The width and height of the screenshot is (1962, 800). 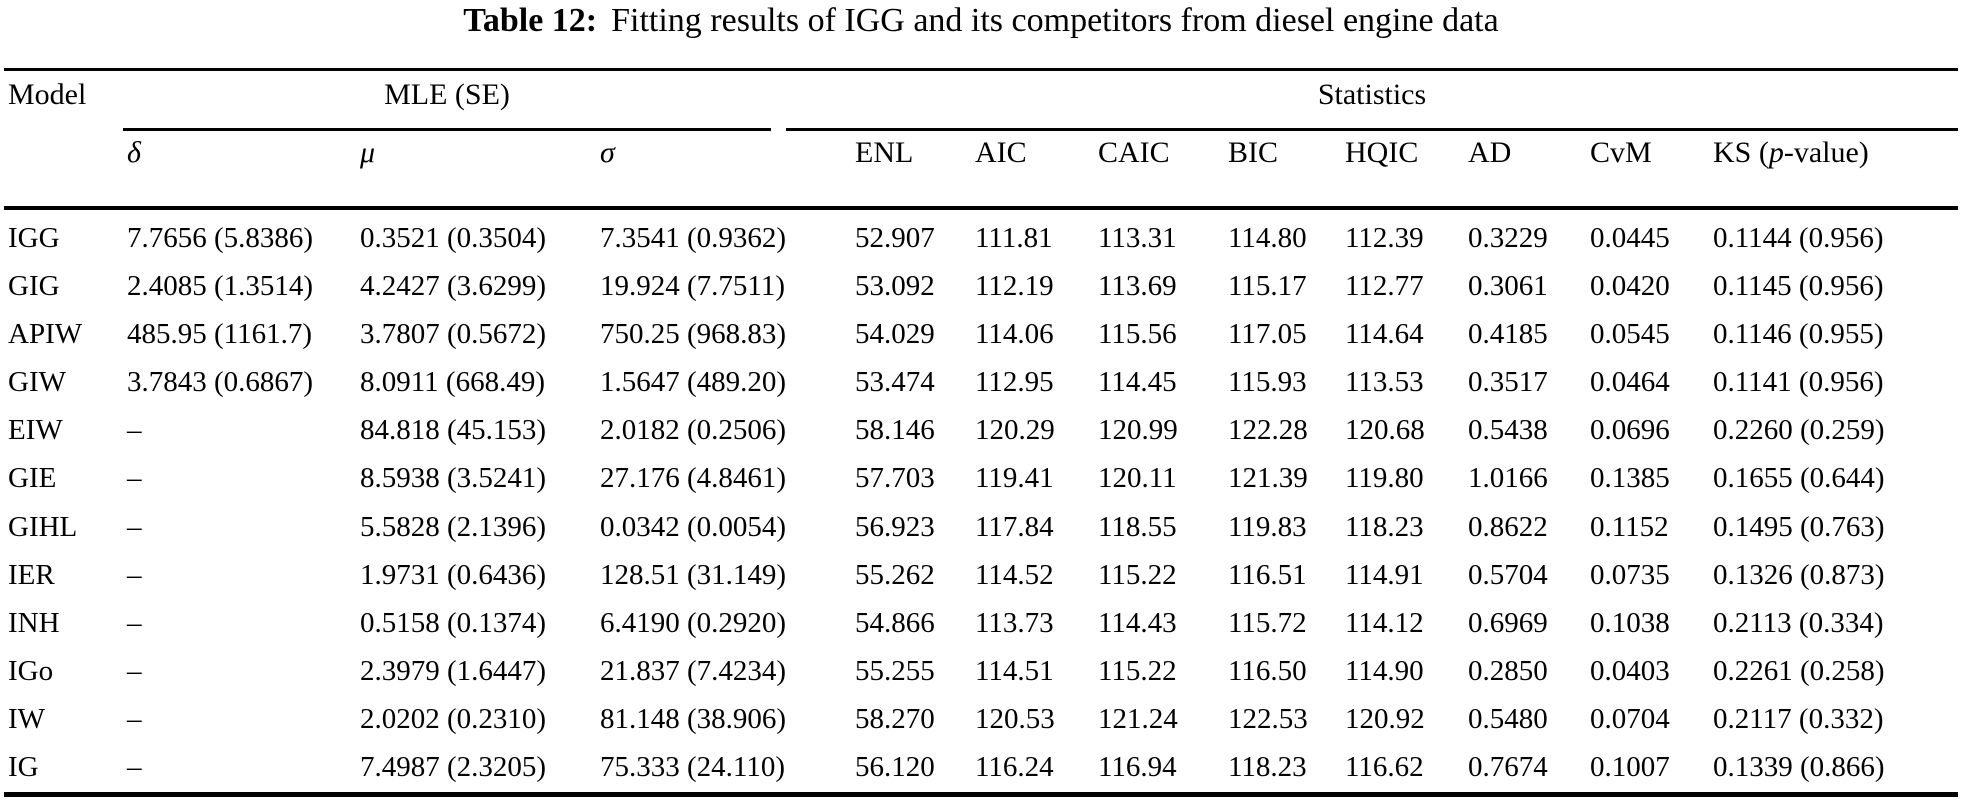 What do you see at coordinates (1490, 152) in the screenshot?
I see `column-header-ad: AD` at bounding box center [1490, 152].